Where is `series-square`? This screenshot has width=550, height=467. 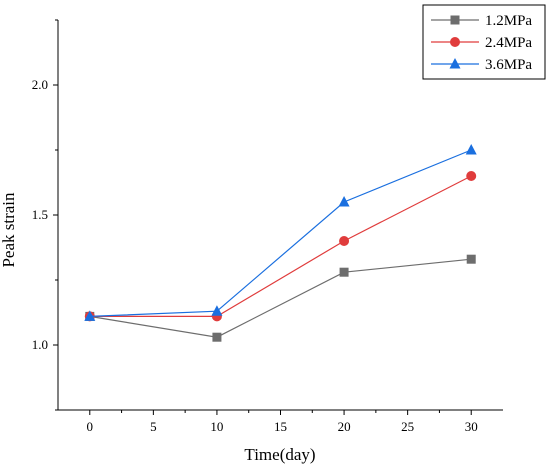
series-square is located at coordinates (280, 298).